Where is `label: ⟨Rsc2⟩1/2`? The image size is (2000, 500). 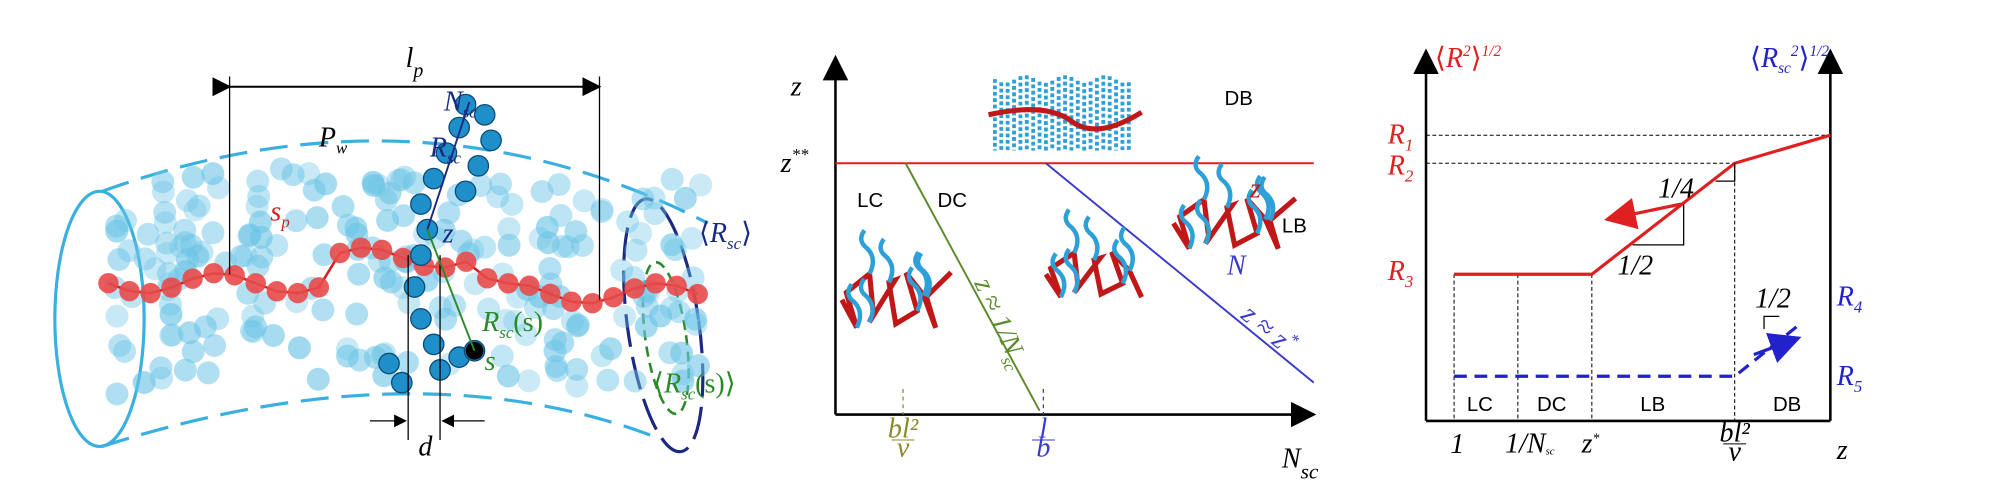
label: ⟨Rsc2⟩1/2 is located at coordinates (1789, 60).